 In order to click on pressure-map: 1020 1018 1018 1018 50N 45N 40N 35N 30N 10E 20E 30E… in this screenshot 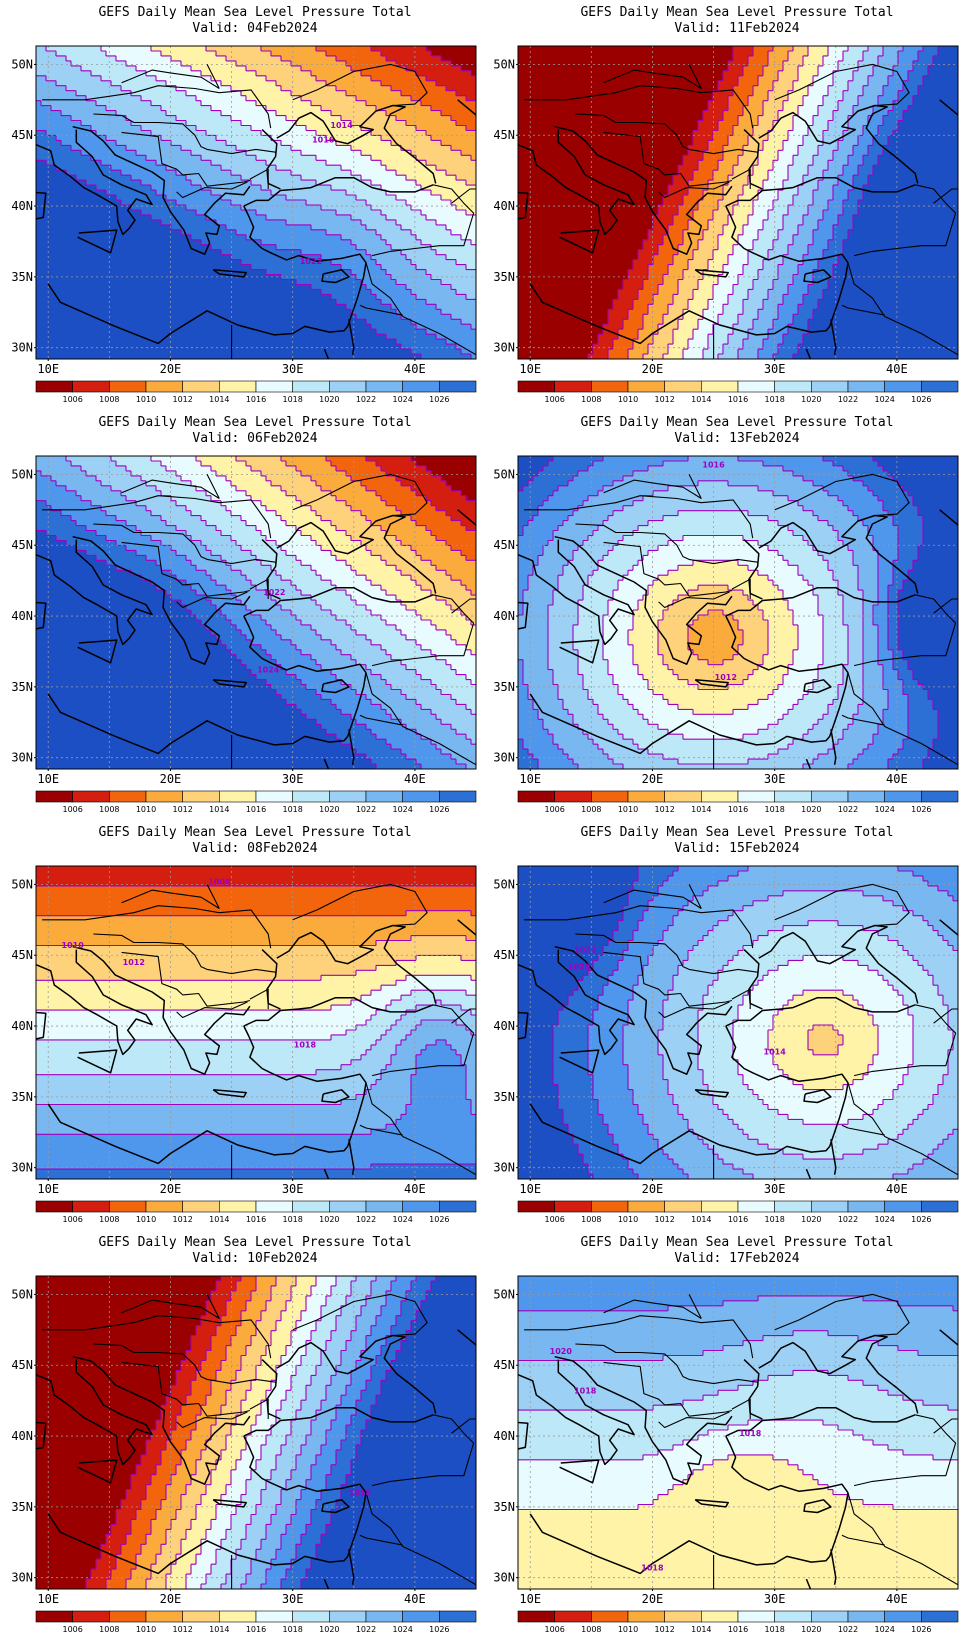, I will do `click(726, 1454)`.